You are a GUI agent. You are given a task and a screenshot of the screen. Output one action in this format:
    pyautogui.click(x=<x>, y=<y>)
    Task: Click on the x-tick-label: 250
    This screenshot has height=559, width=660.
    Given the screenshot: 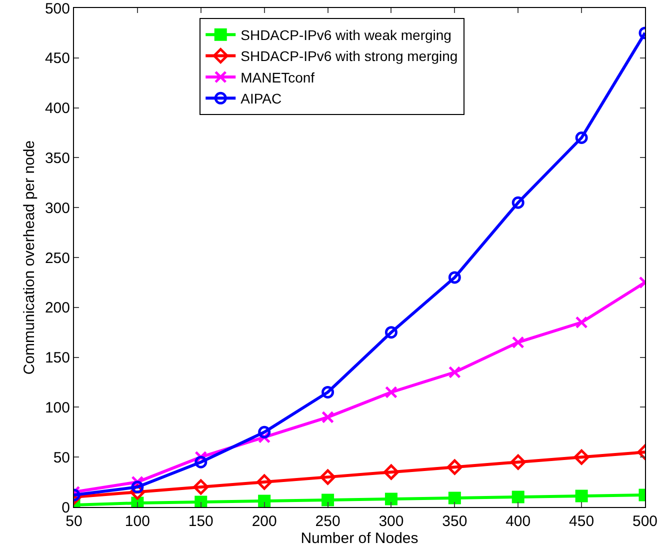 What is the action you would take?
    pyautogui.click(x=327, y=521)
    